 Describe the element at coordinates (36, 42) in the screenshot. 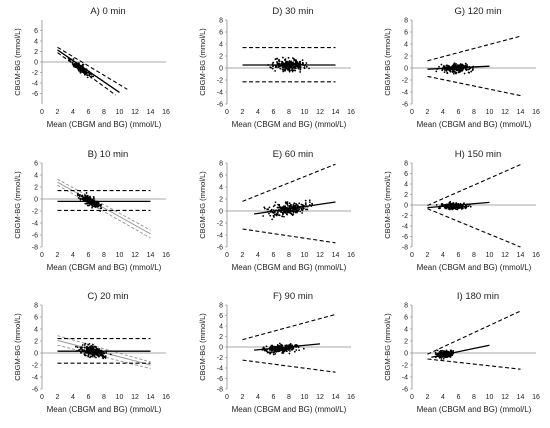

I see `y-tick-label: 4` at that location.